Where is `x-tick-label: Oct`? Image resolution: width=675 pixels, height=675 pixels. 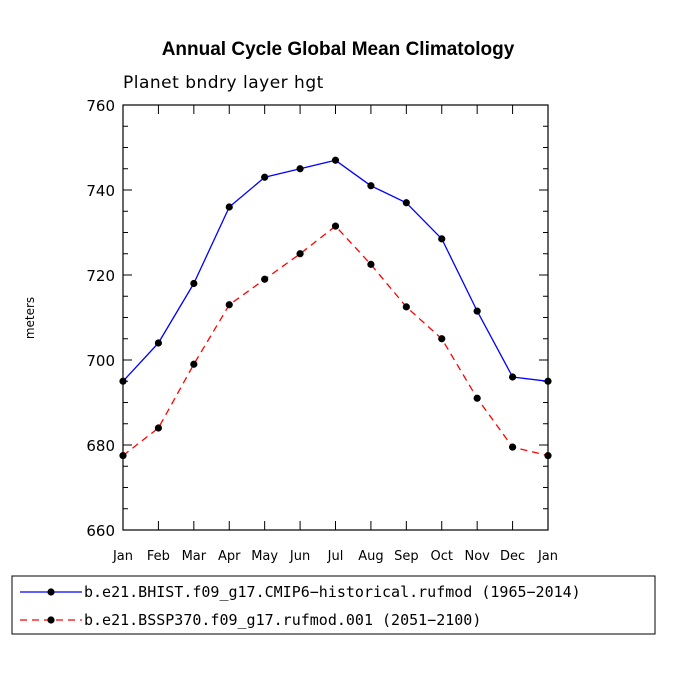 x-tick-label: Oct is located at coordinates (442, 556).